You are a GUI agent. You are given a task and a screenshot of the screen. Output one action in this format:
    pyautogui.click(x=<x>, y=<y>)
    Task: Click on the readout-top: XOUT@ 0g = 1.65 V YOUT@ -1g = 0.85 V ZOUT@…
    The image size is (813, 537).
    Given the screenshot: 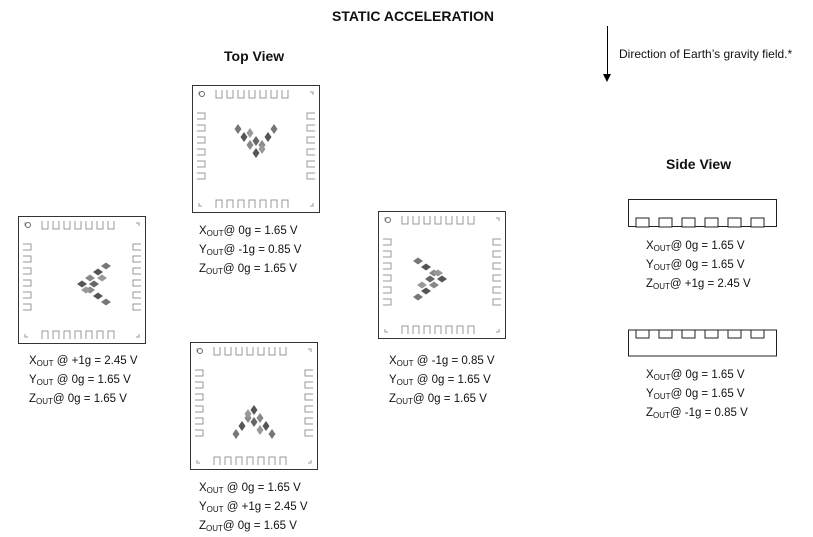 What is the action you would take?
    pyautogui.click(x=250, y=251)
    